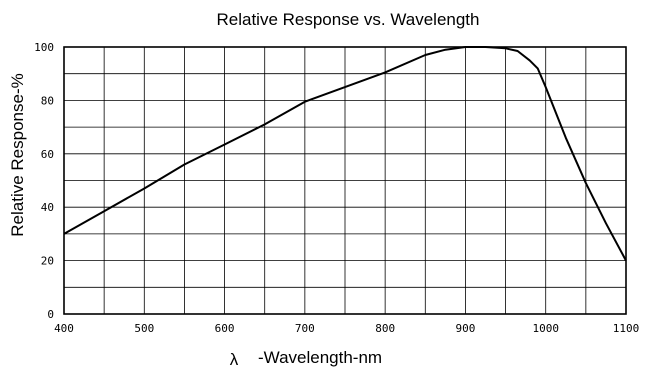 Image resolution: width=645 pixels, height=376 pixels. Describe the element at coordinates (64, 328) in the screenshot. I see `x-tick-label: 400` at that location.